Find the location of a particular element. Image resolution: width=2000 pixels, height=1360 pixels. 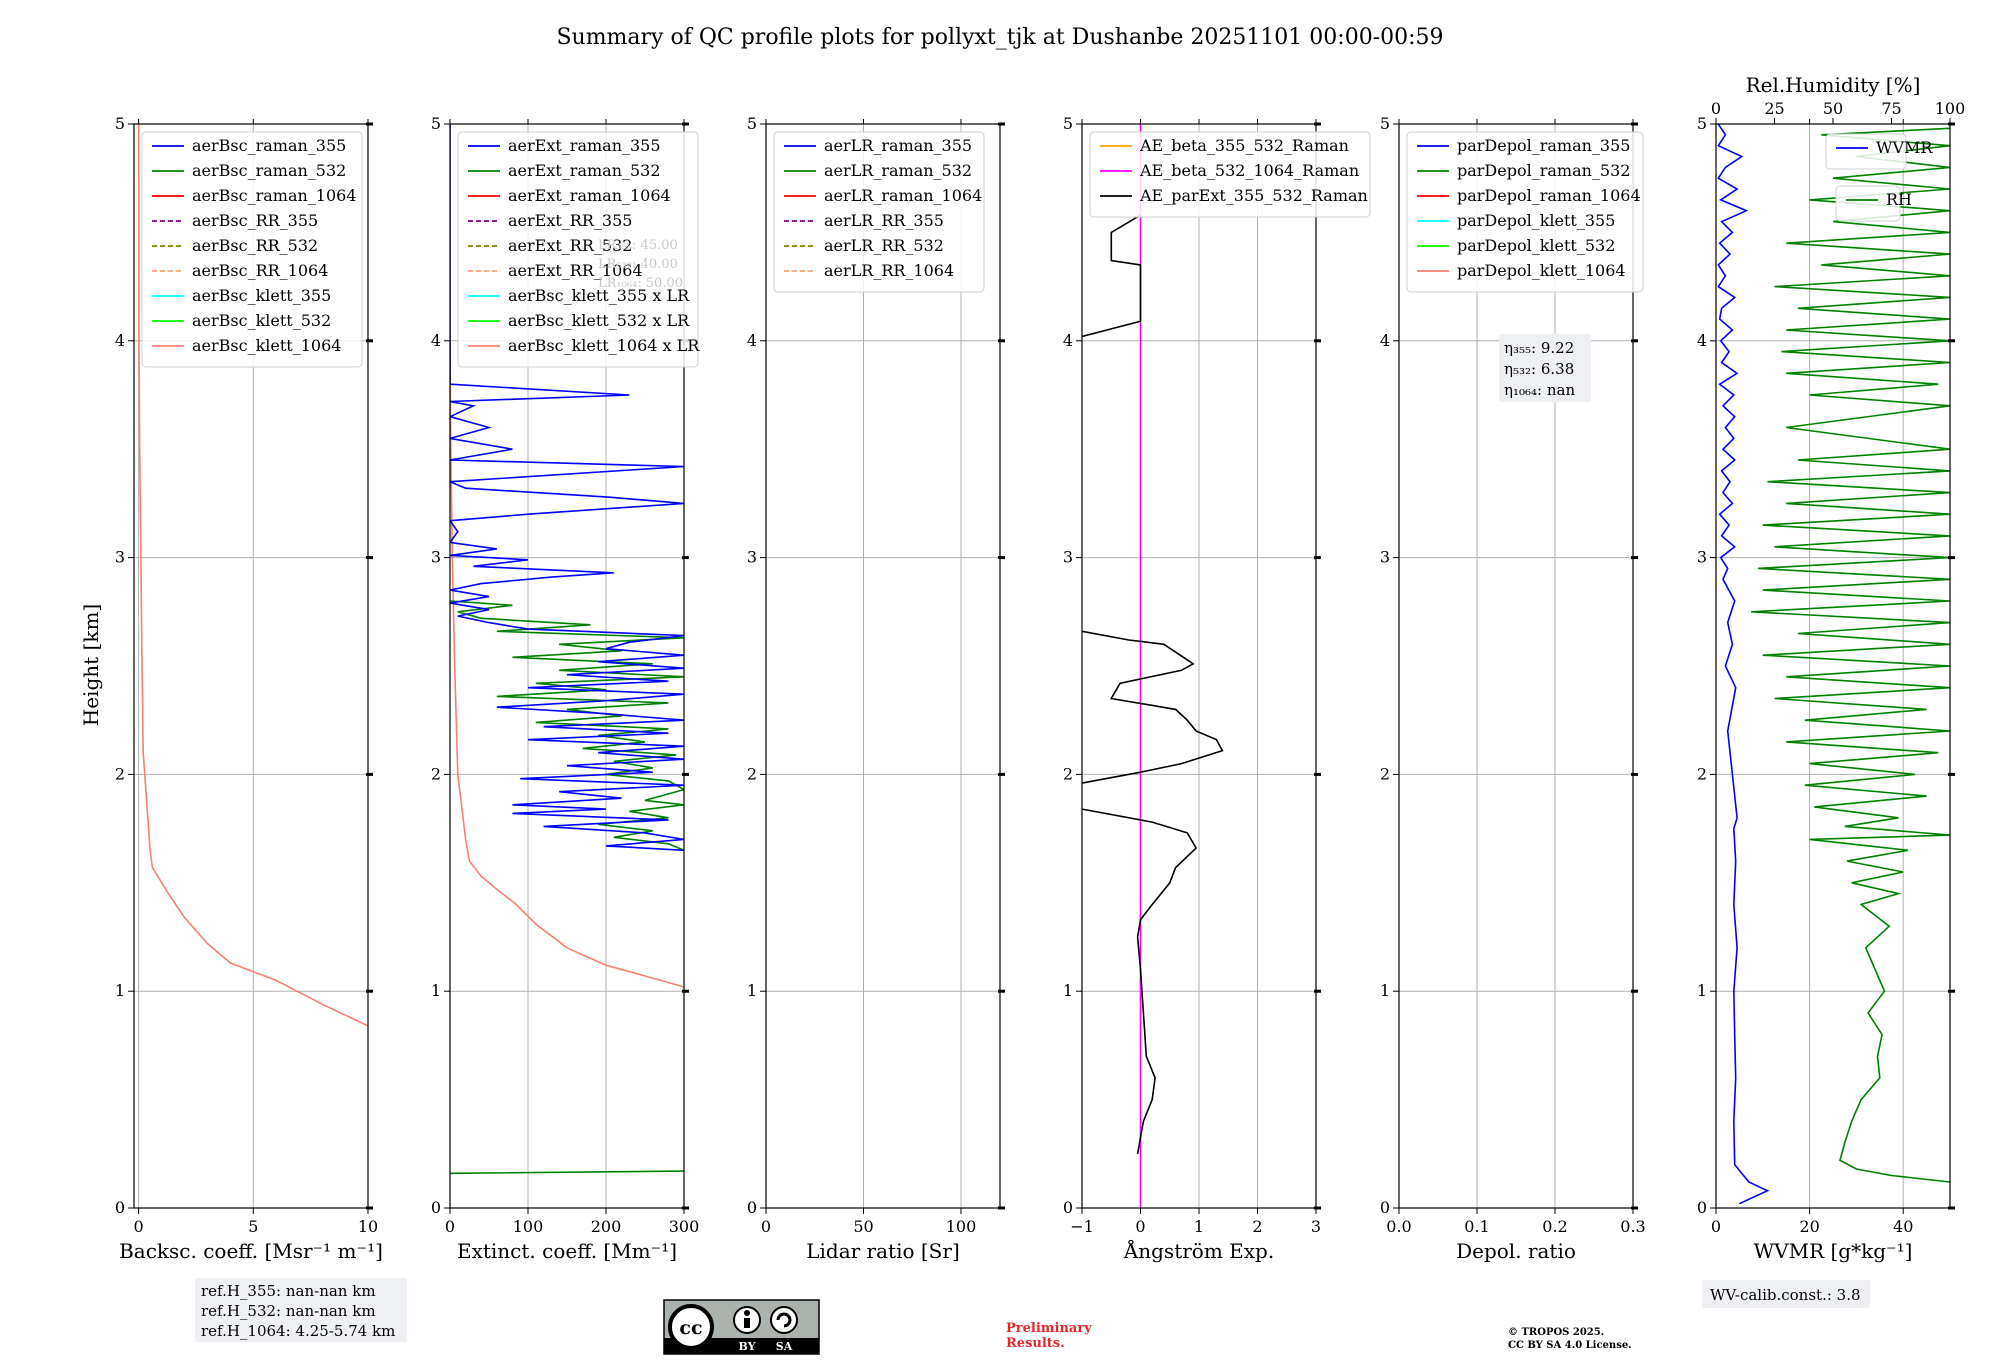

legend-label: parDepol_klett_355 is located at coordinates (1536, 220).